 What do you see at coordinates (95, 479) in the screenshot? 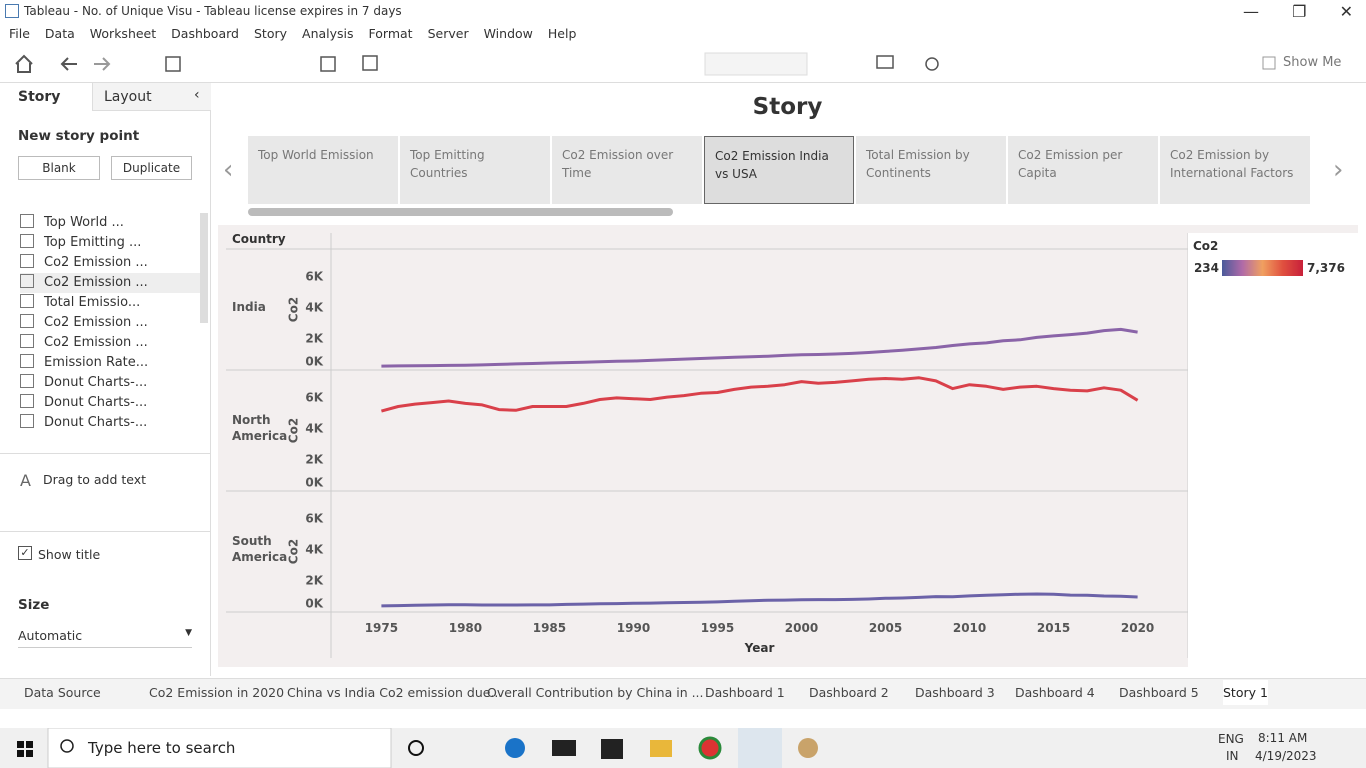
I see `drag-text: Drag to add text` at bounding box center [95, 479].